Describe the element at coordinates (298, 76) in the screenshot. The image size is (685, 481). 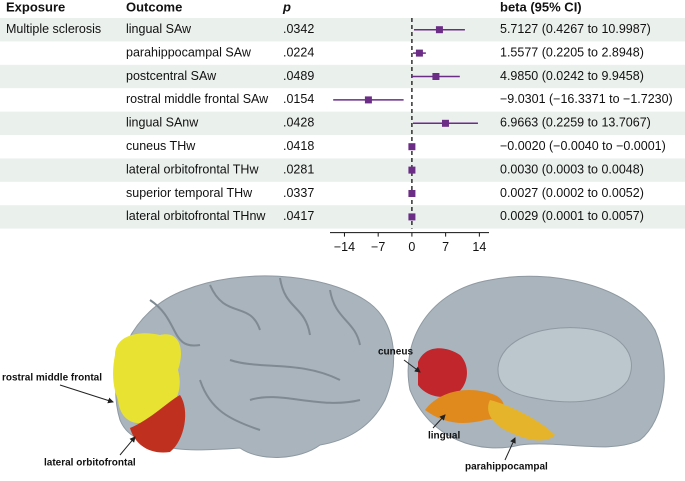
I see `p-value: .0489` at that location.